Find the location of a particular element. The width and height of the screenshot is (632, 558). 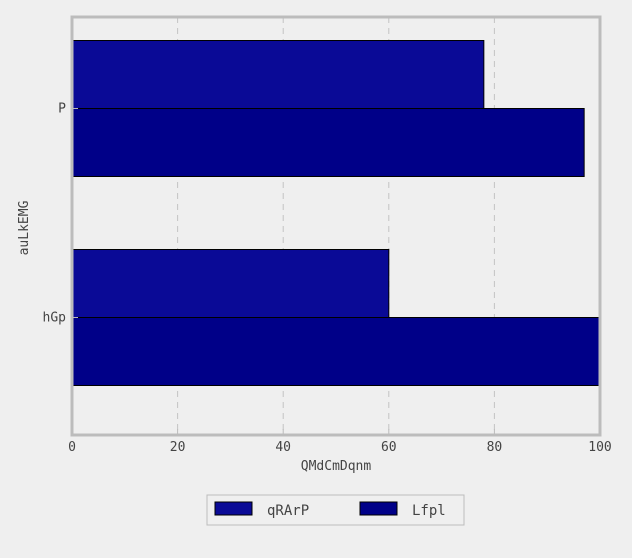

legend-label-qRArP: qRArP is located at coordinates (288, 511).